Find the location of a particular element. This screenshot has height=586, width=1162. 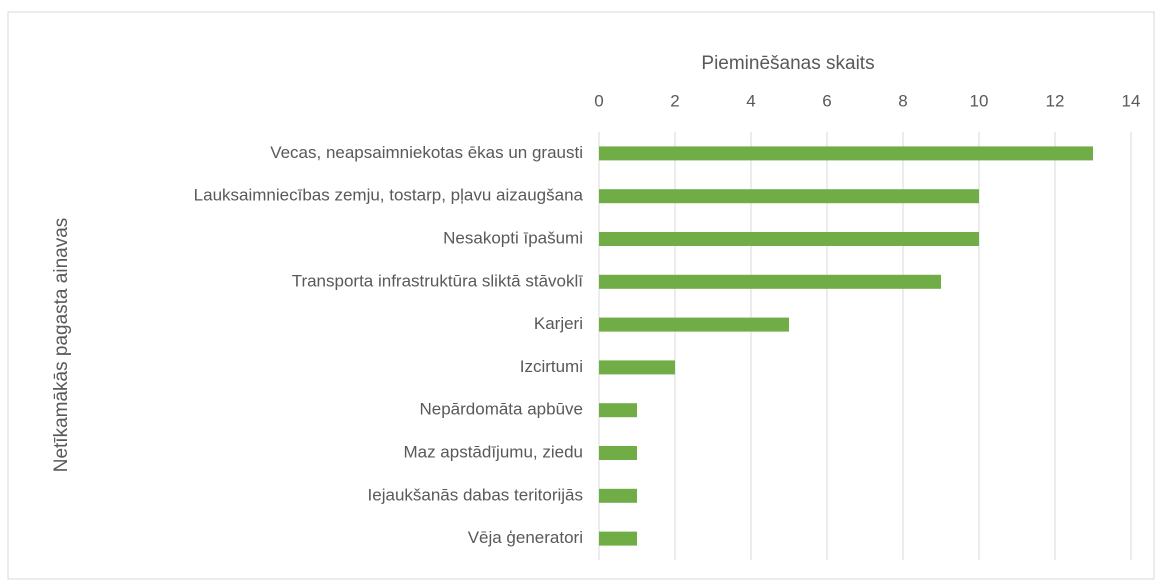

x-axis-title: Pieminēšanas skaits is located at coordinates (787, 63).